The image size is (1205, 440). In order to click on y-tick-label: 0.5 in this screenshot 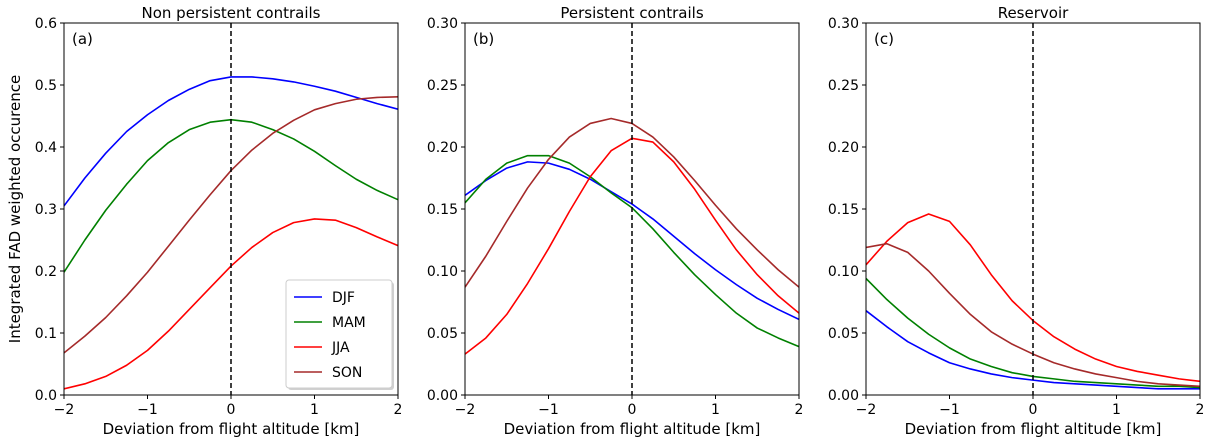, I will do `click(46, 86)`.